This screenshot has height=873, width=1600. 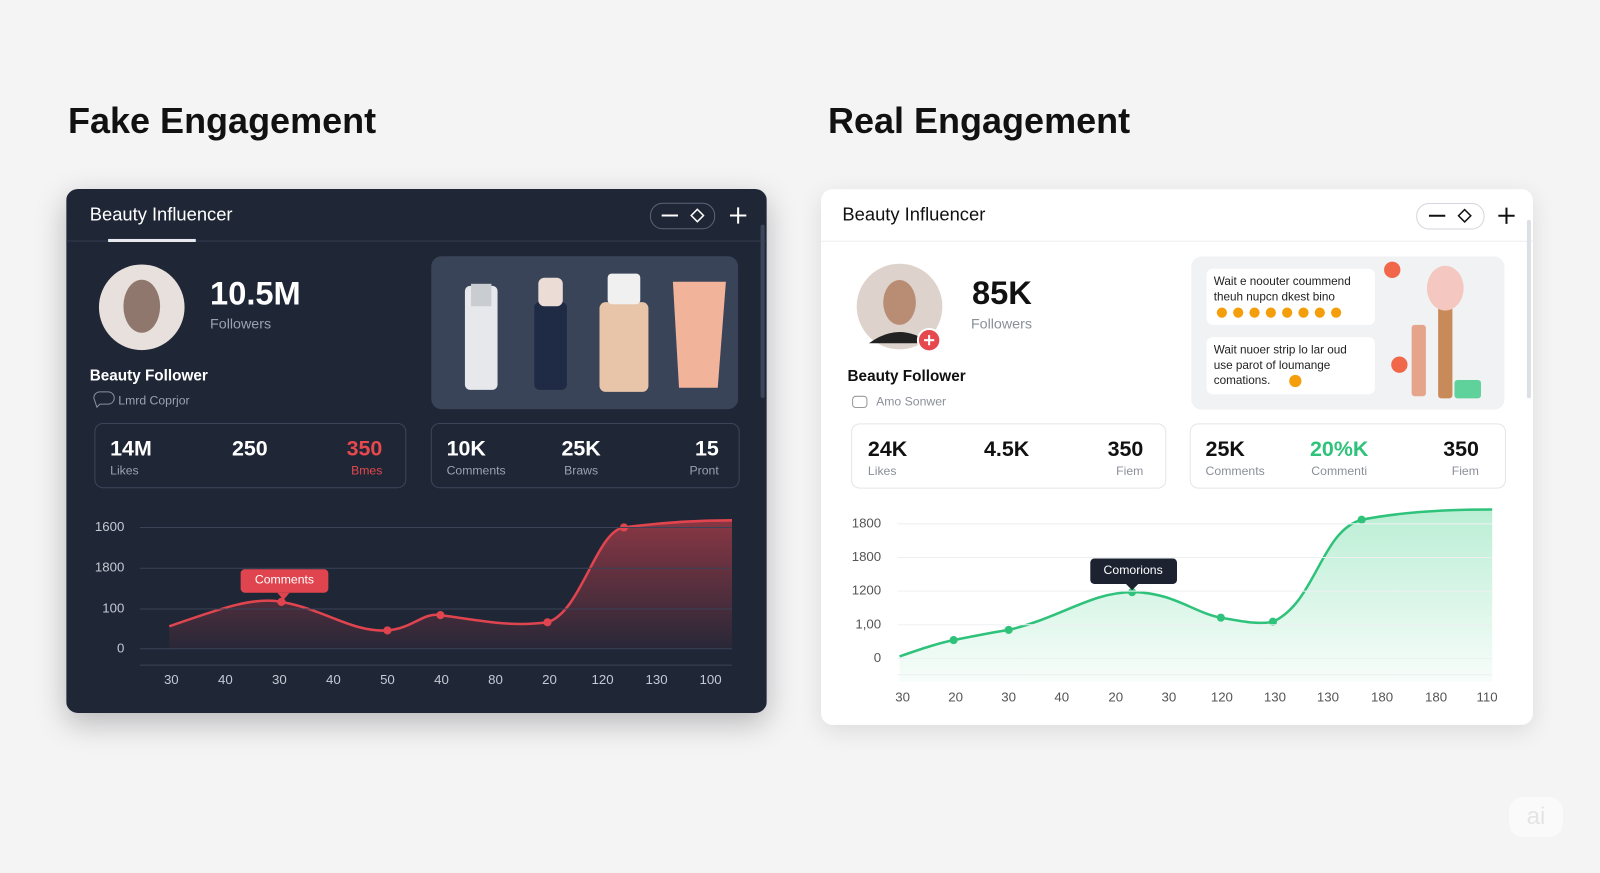 What do you see at coordinates (222, 120) in the screenshot?
I see `heading: Fake Engagement` at bounding box center [222, 120].